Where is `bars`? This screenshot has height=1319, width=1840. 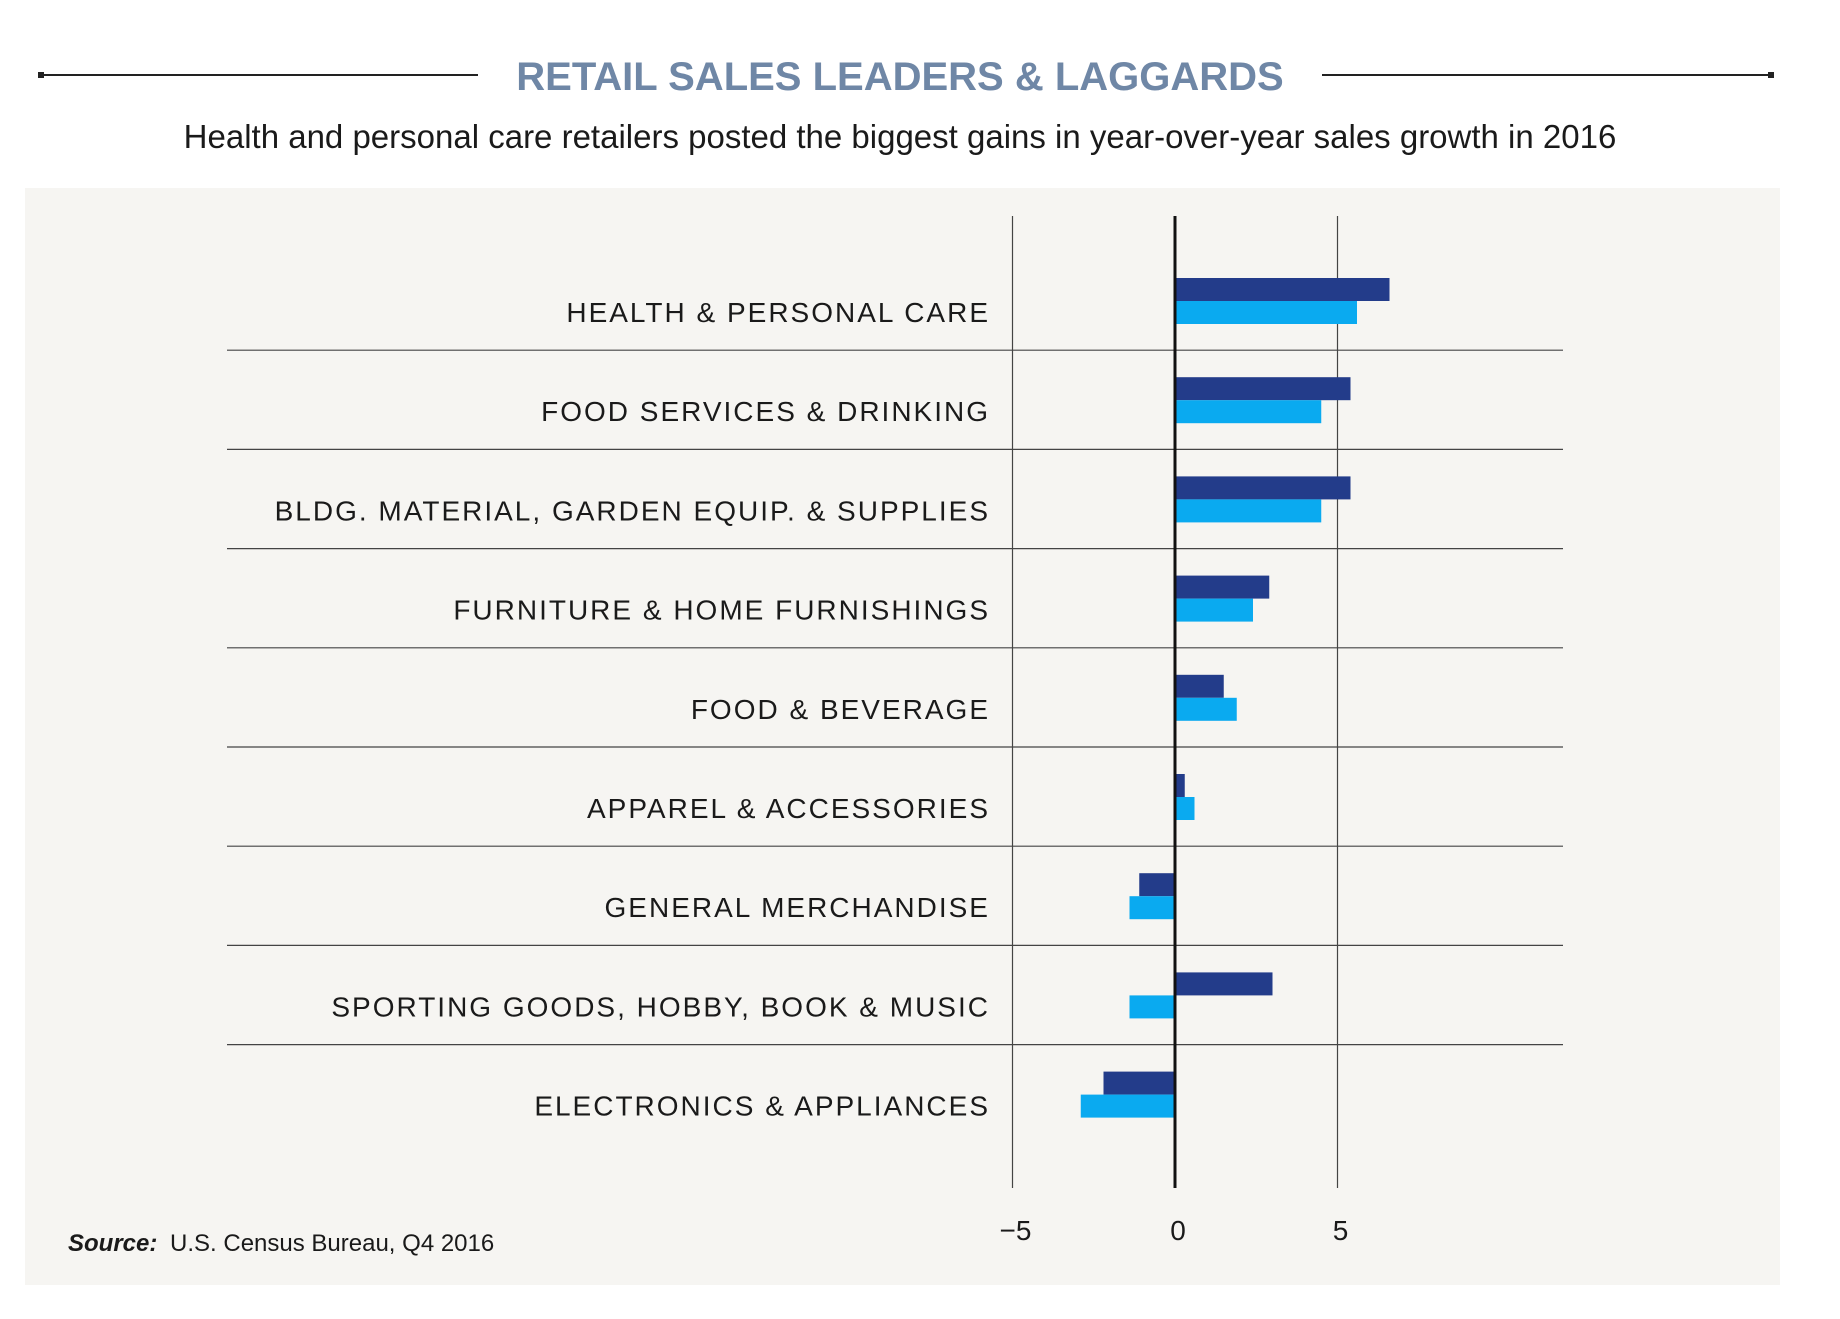
bars is located at coordinates (1235, 702).